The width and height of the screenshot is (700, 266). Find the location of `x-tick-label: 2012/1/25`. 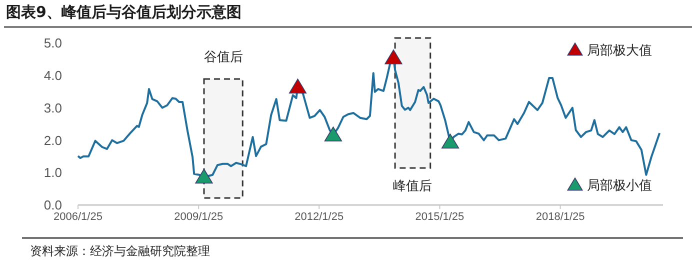

x-tick-label: 2012/1/25 is located at coordinates (319, 217).